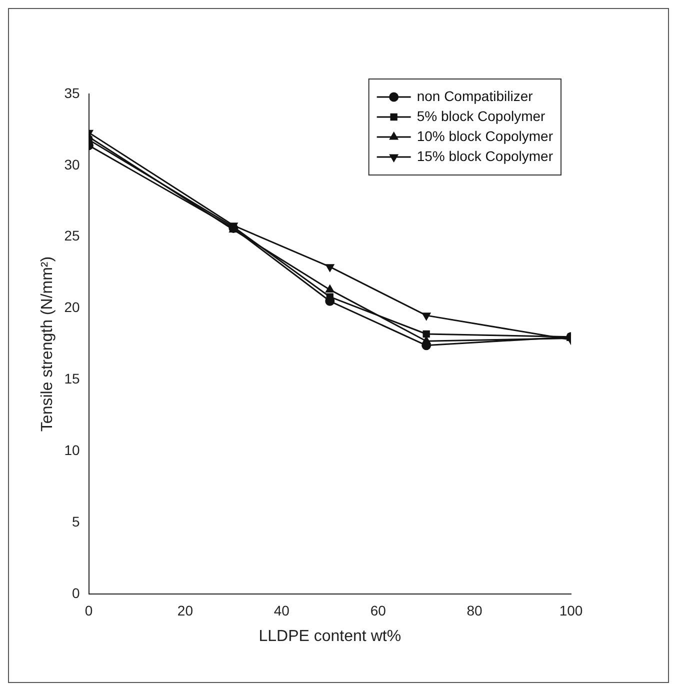 This screenshot has width=677, height=691. Describe the element at coordinates (76, 521) in the screenshot. I see `y-tick-label: 5` at that location.